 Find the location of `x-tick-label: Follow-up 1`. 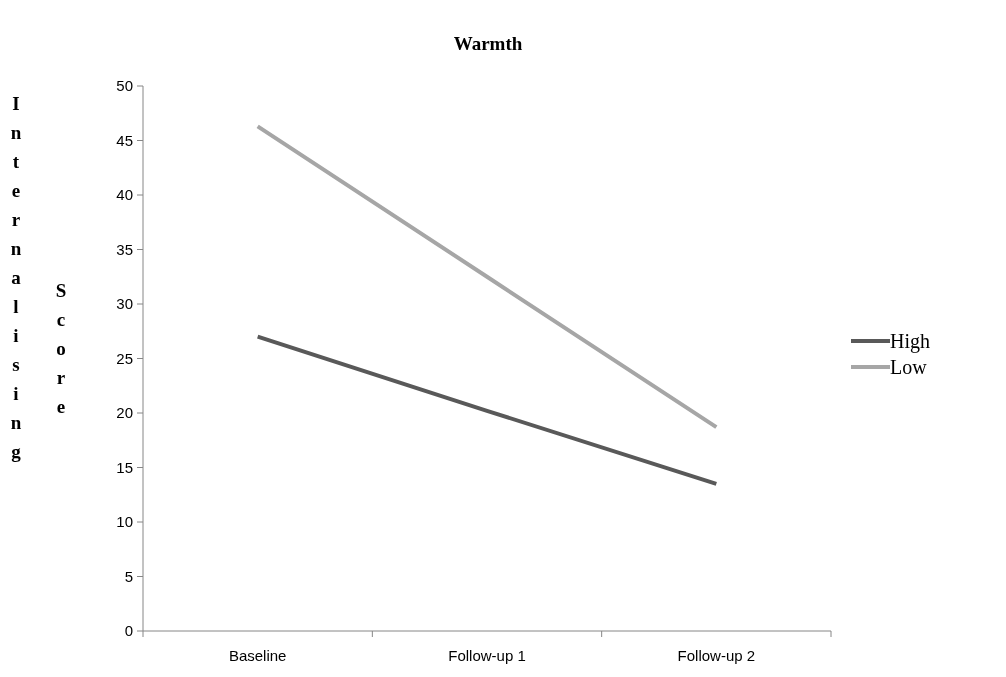

x-tick-label: Follow-up 1 is located at coordinates (487, 655).